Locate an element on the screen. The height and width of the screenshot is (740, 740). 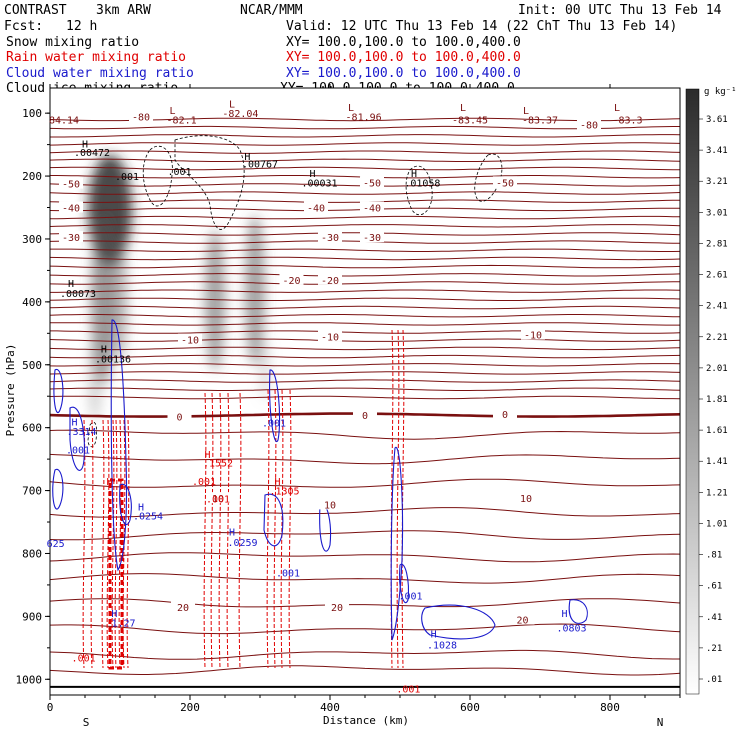
extremum-value: .0803 is located at coordinates (571, 629).